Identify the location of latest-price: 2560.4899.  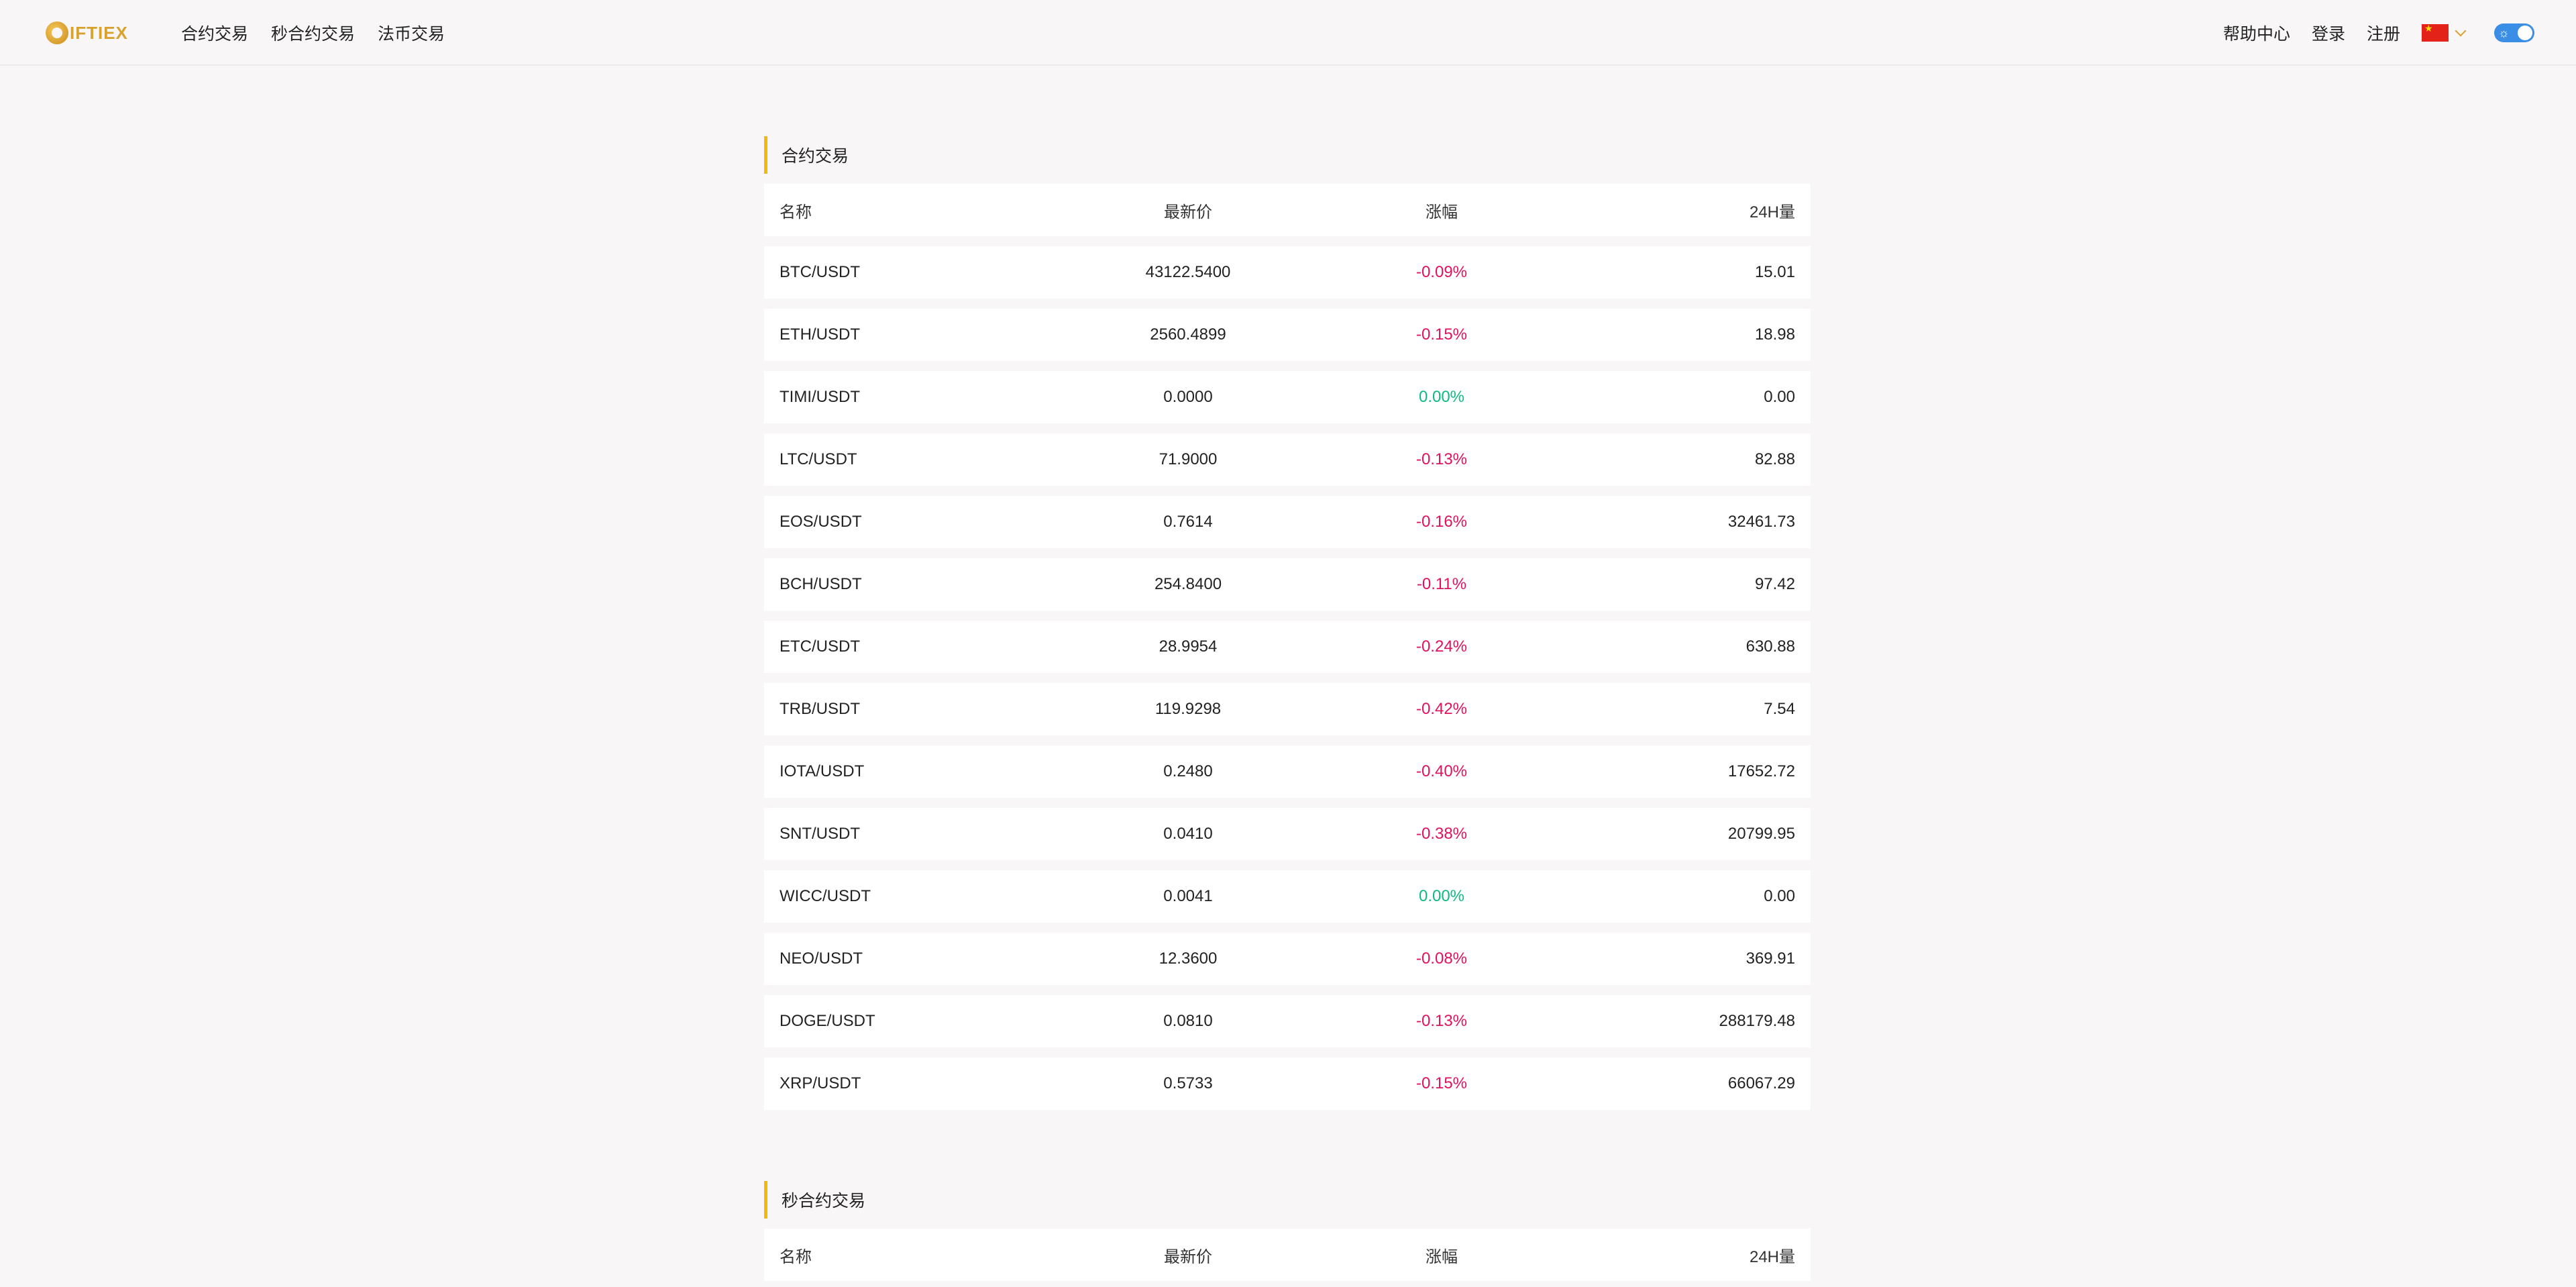
(1188, 334).